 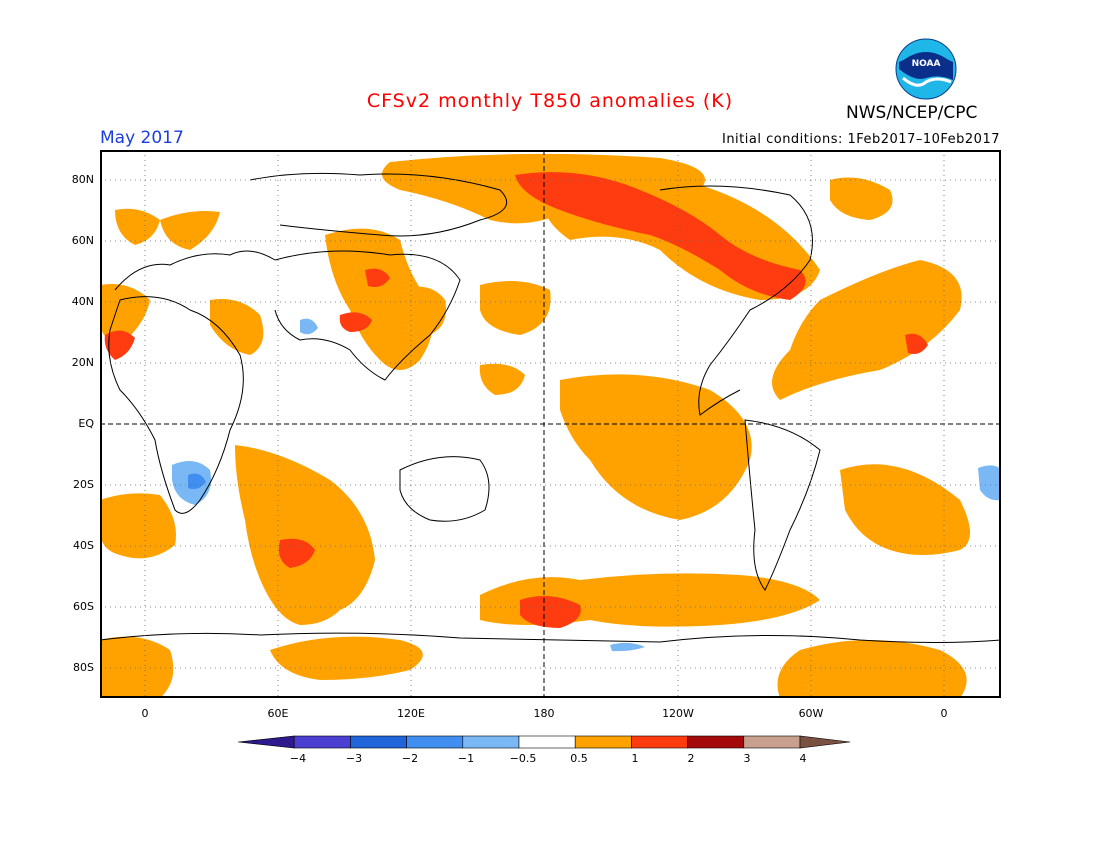 I want to click on forecast-period: May 2017, so click(x=142, y=138).